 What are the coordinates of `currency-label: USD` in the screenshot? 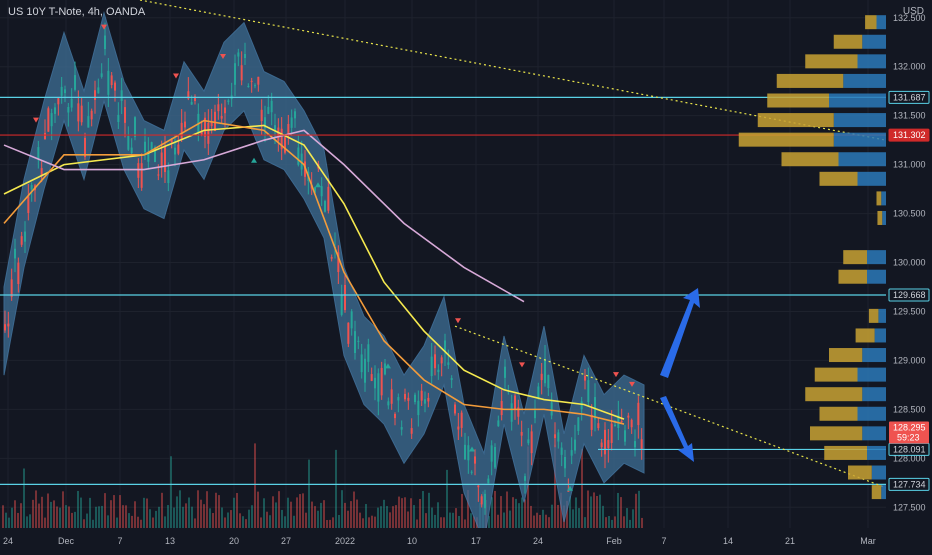 It's located at (913, 11).